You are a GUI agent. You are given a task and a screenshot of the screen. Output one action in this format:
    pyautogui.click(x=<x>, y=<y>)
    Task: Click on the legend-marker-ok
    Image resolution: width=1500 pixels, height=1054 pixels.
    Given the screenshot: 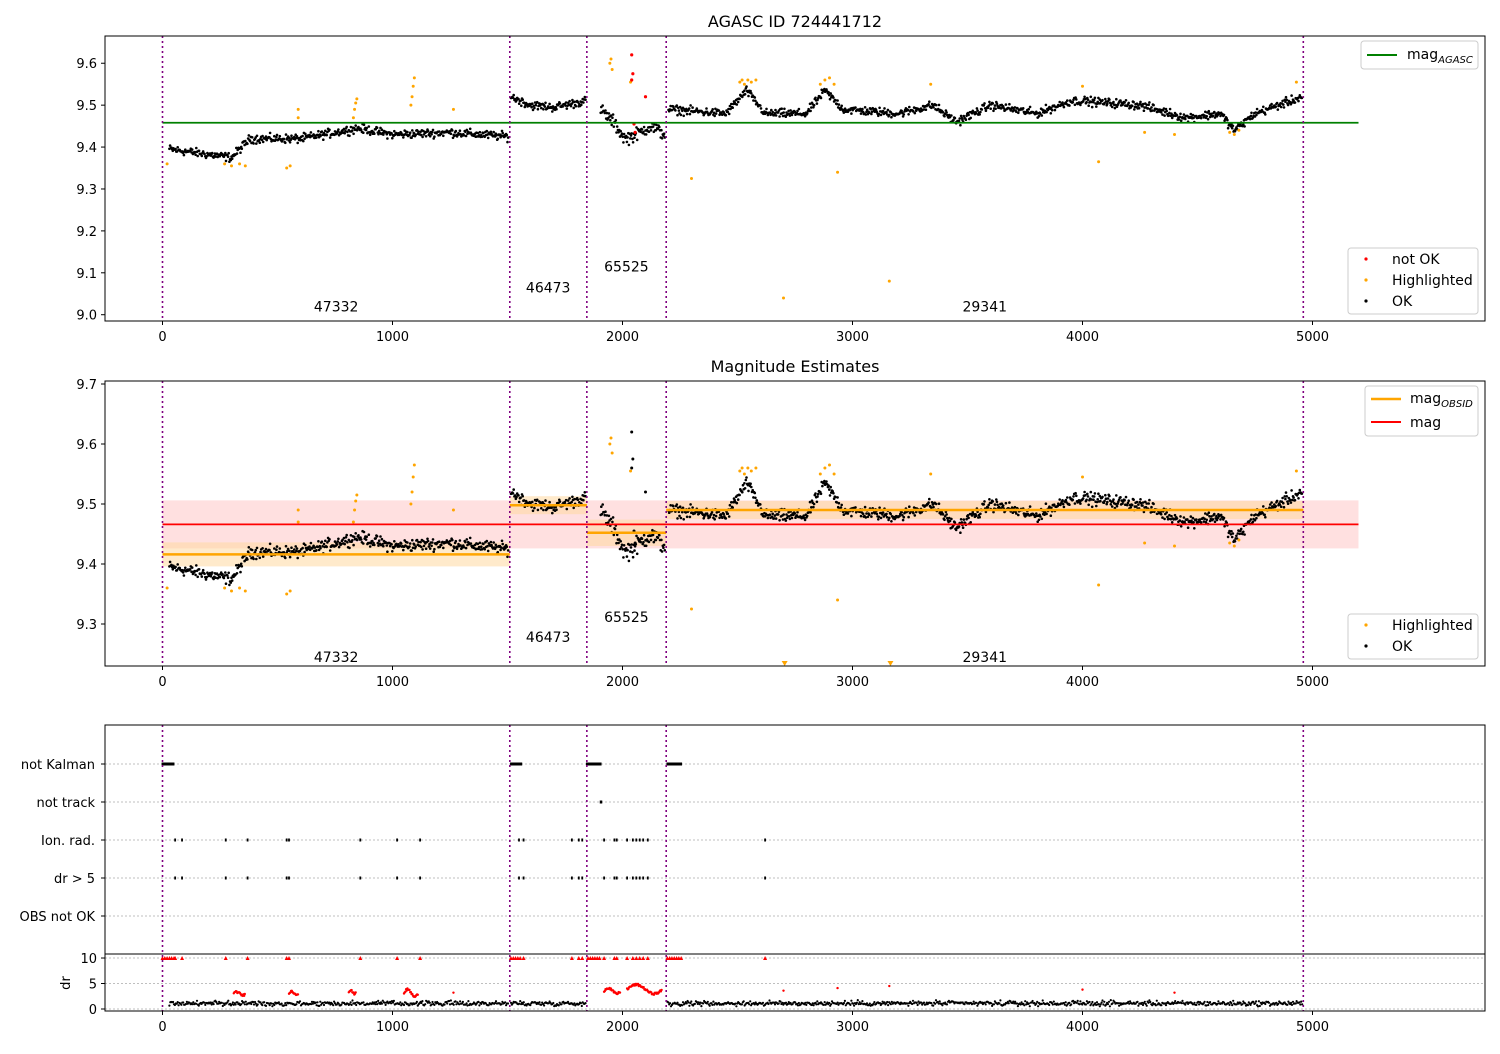 What is the action you would take?
    pyautogui.click(x=1366, y=301)
    